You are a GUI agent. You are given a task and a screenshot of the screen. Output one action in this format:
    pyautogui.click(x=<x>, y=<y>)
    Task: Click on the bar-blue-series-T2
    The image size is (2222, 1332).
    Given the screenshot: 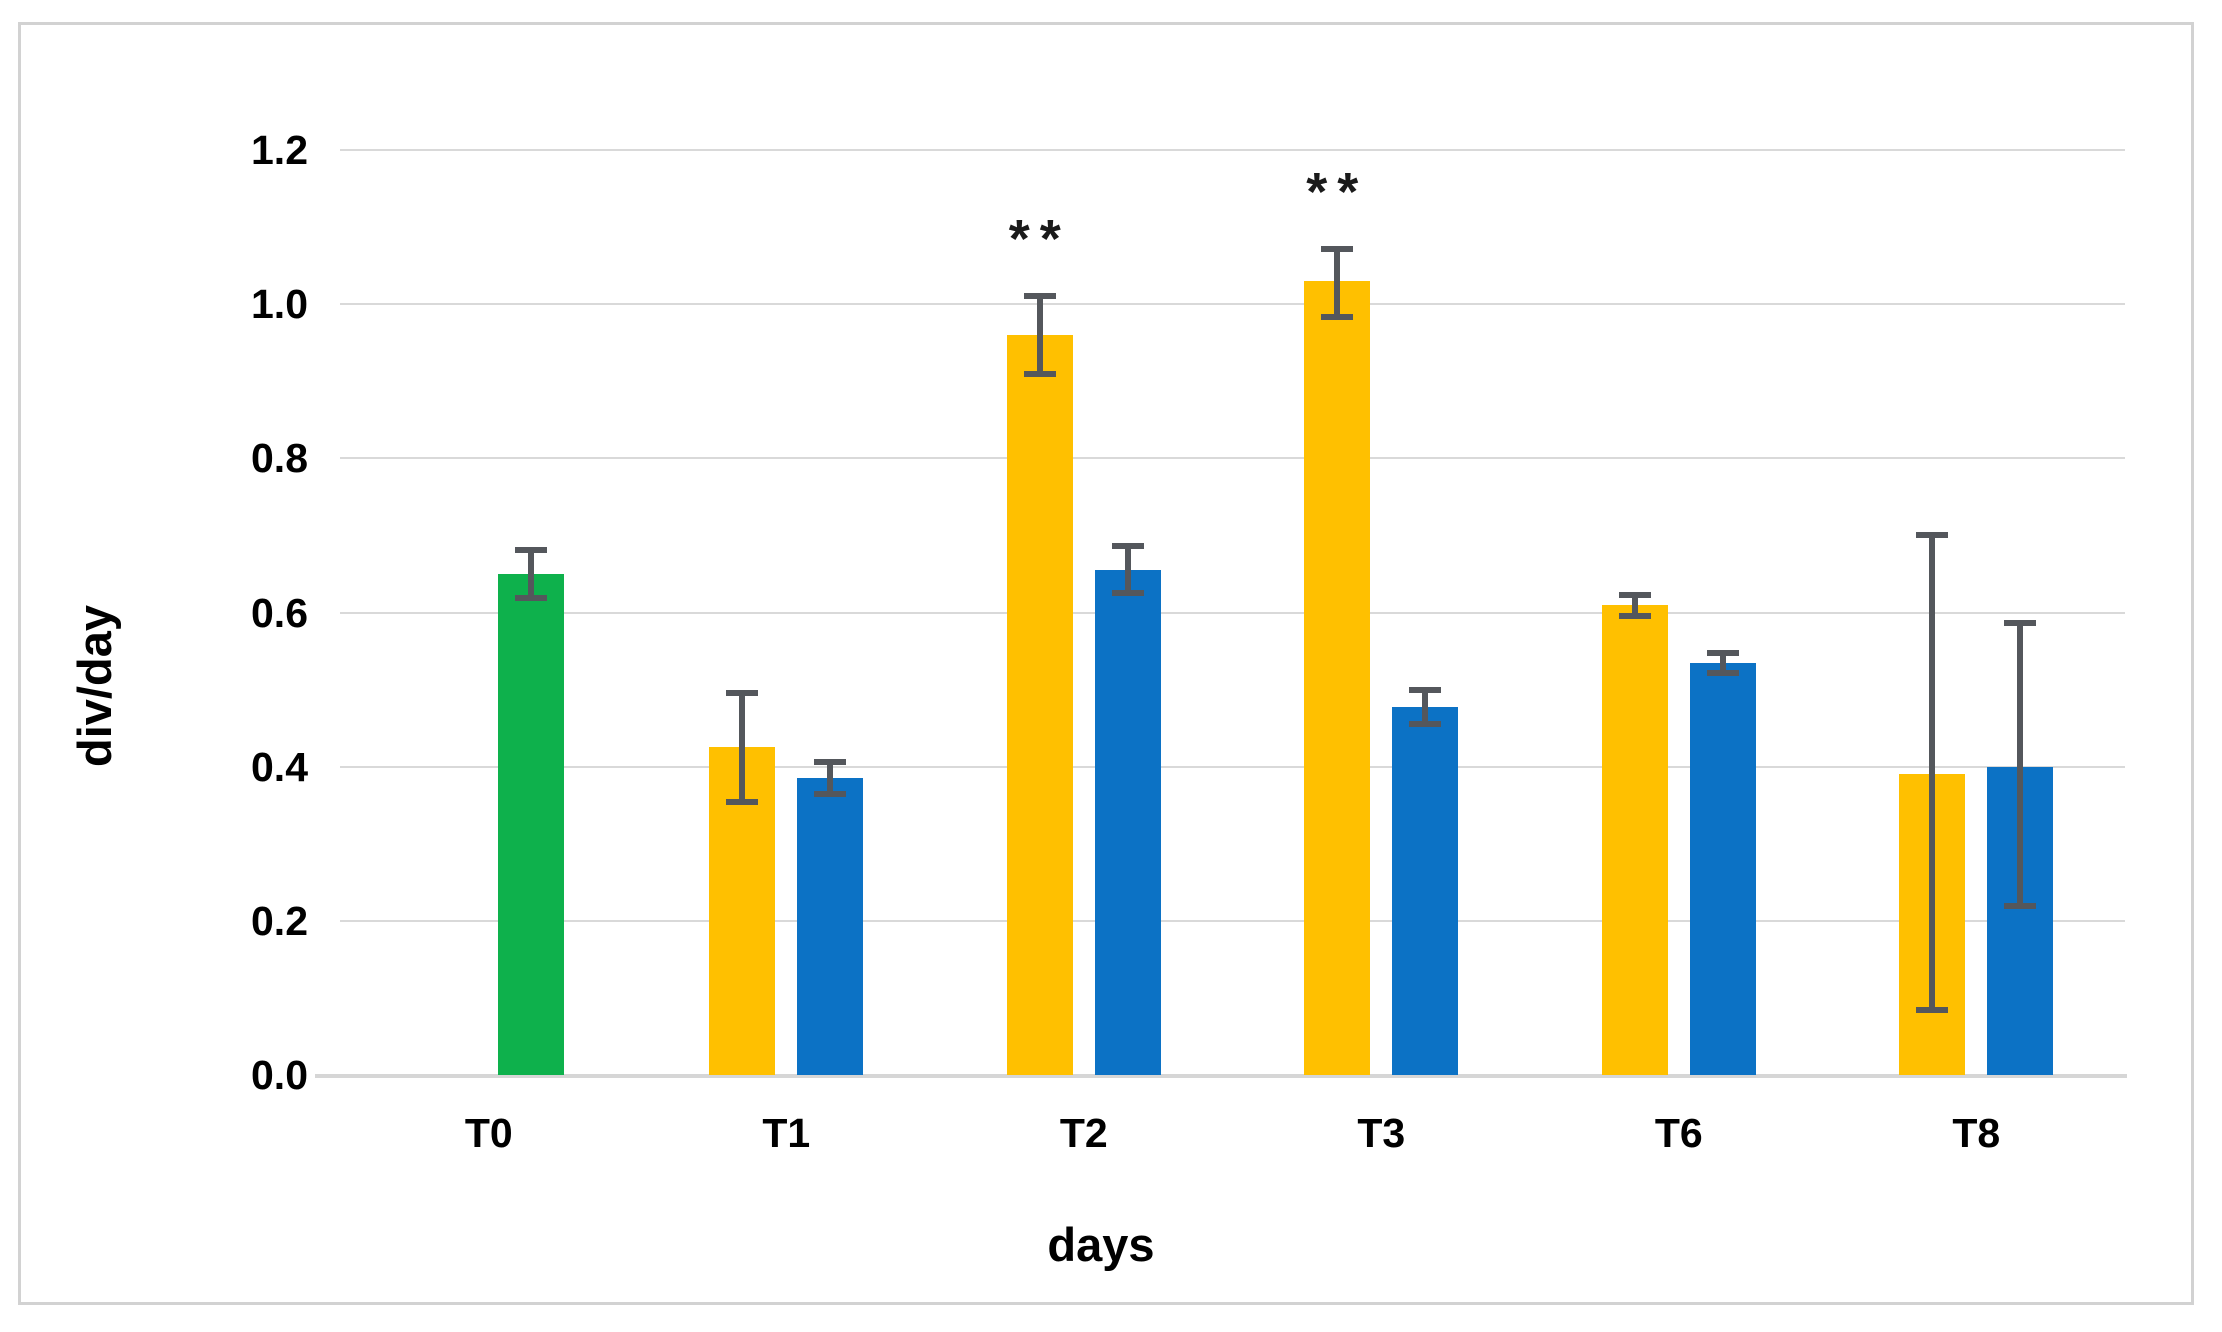 What is the action you would take?
    pyautogui.click(x=1127, y=822)
    